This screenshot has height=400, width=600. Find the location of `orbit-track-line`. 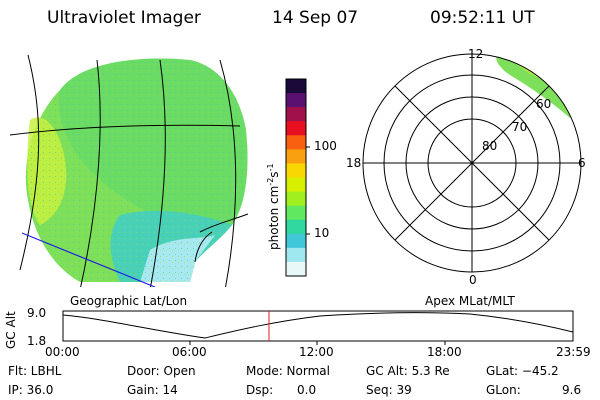

orbit-track-line is located at coordinates (88, 259).